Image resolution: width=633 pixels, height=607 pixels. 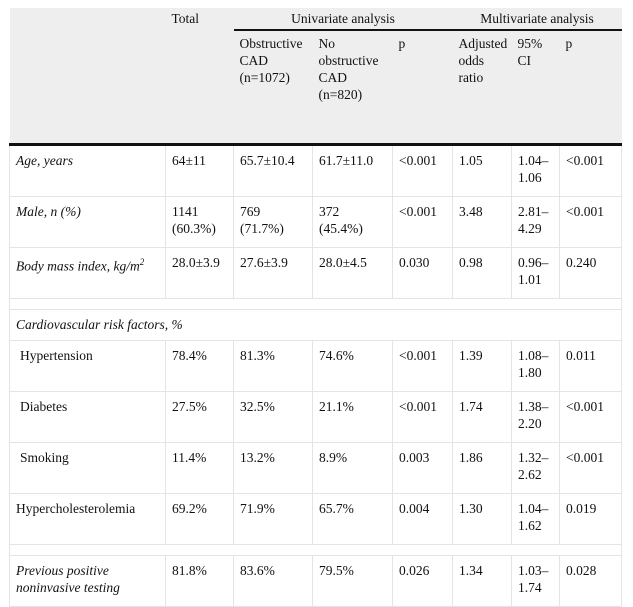 What do you see at coordinates (482, 366) in the screenshot?
I see `cell: 1.39` at bounding box center [482, 366].